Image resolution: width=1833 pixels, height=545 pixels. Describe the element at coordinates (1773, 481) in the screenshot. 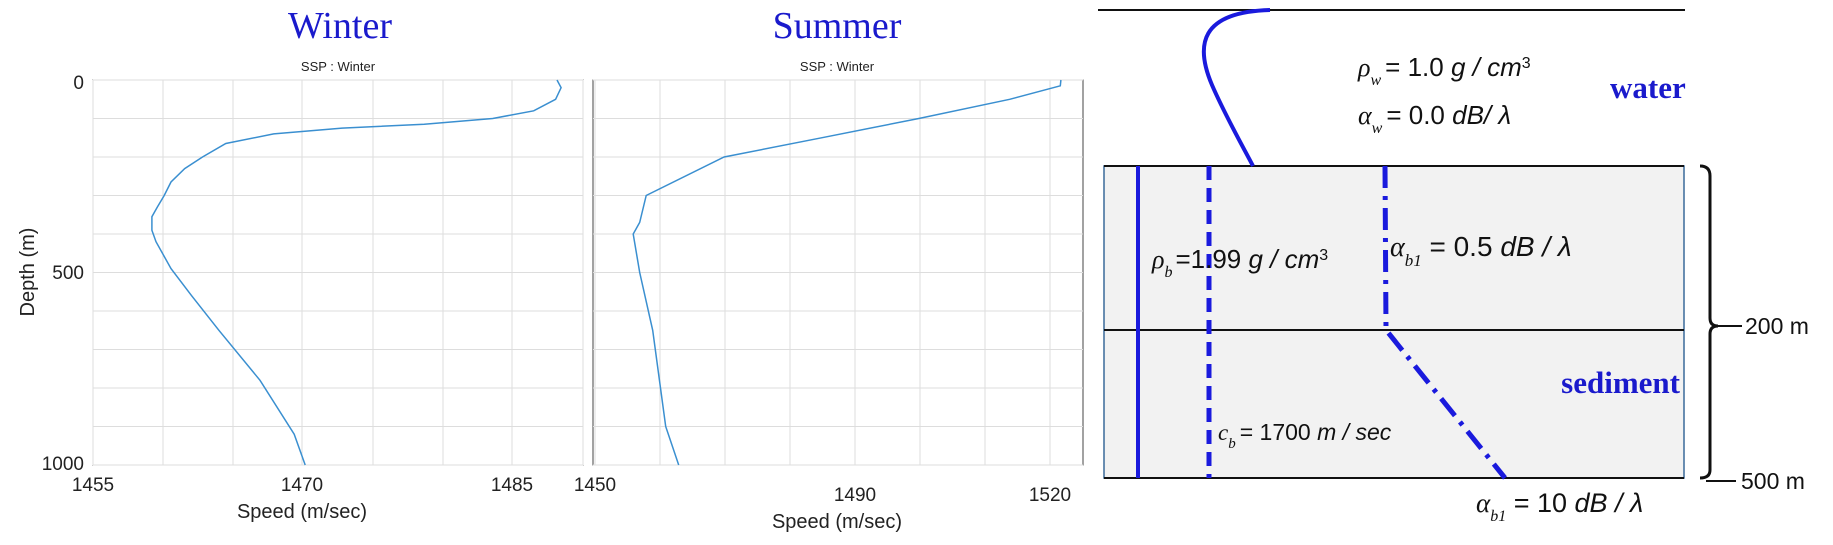

I see `depth-500-label: 500 m` at that location.